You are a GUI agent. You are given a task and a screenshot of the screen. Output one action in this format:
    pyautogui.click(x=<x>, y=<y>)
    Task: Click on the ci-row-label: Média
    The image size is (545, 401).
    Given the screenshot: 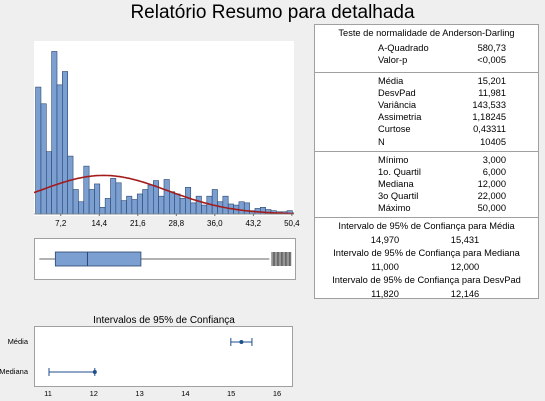 What is the action you would take?
    pyautogui.click(x=18, y=341)
    